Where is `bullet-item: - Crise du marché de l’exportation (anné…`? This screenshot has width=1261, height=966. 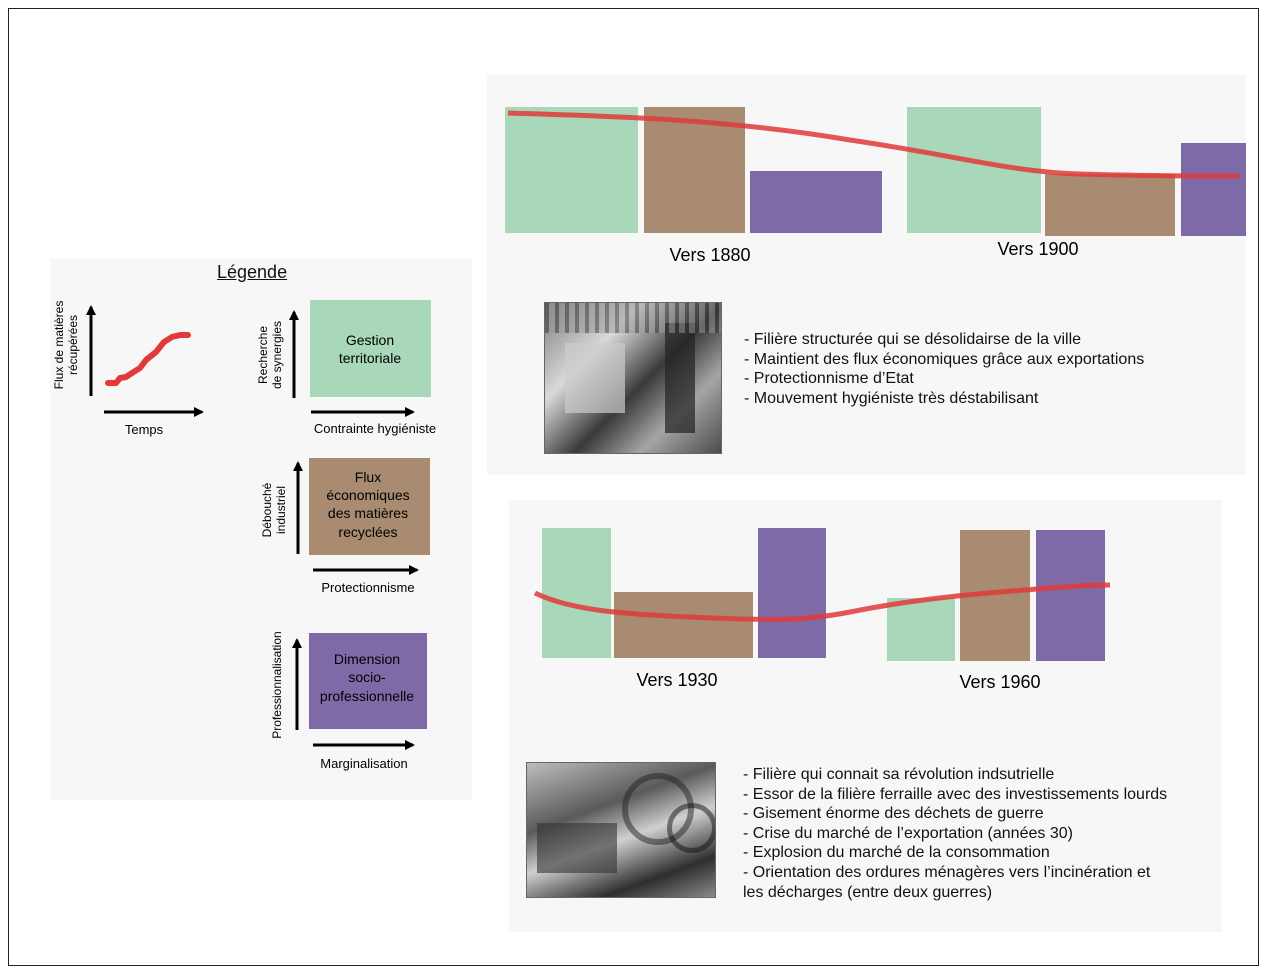 bullet-item: - Crise du marché de l’exportation (anné… is located at coordinates (908, 833).